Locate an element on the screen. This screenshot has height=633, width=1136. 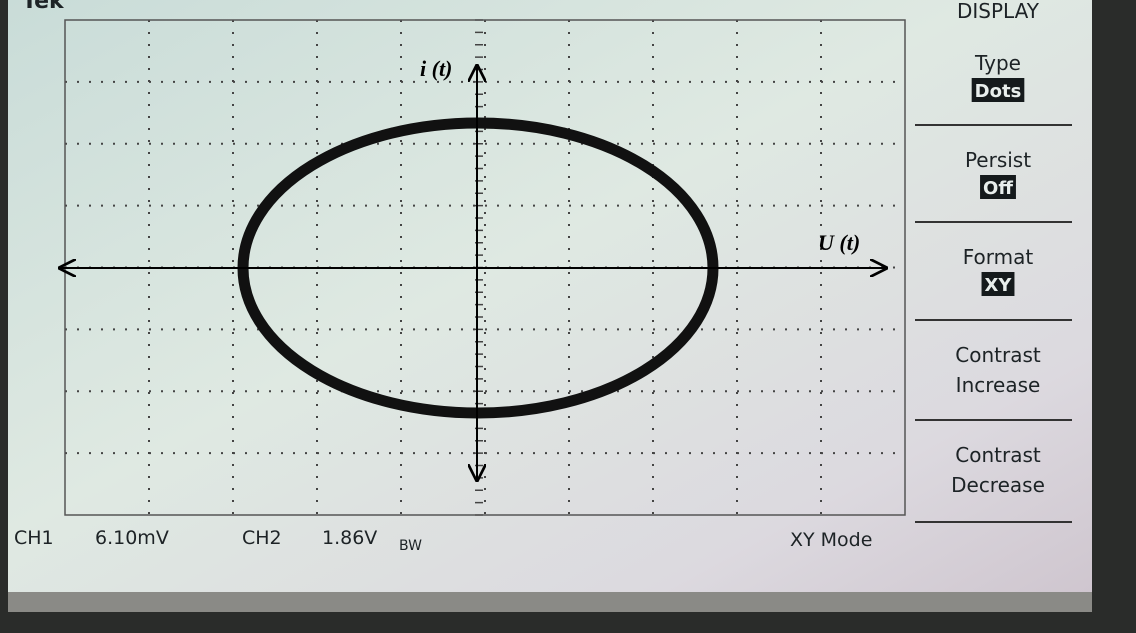
menu-label: Increase is located at coordinates (998, 385).